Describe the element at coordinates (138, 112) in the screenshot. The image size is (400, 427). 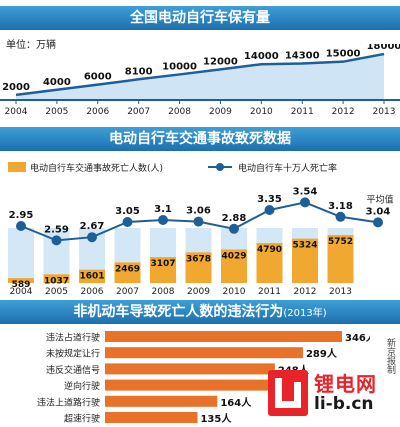
I see `stock-year-label: 2007` at that location.